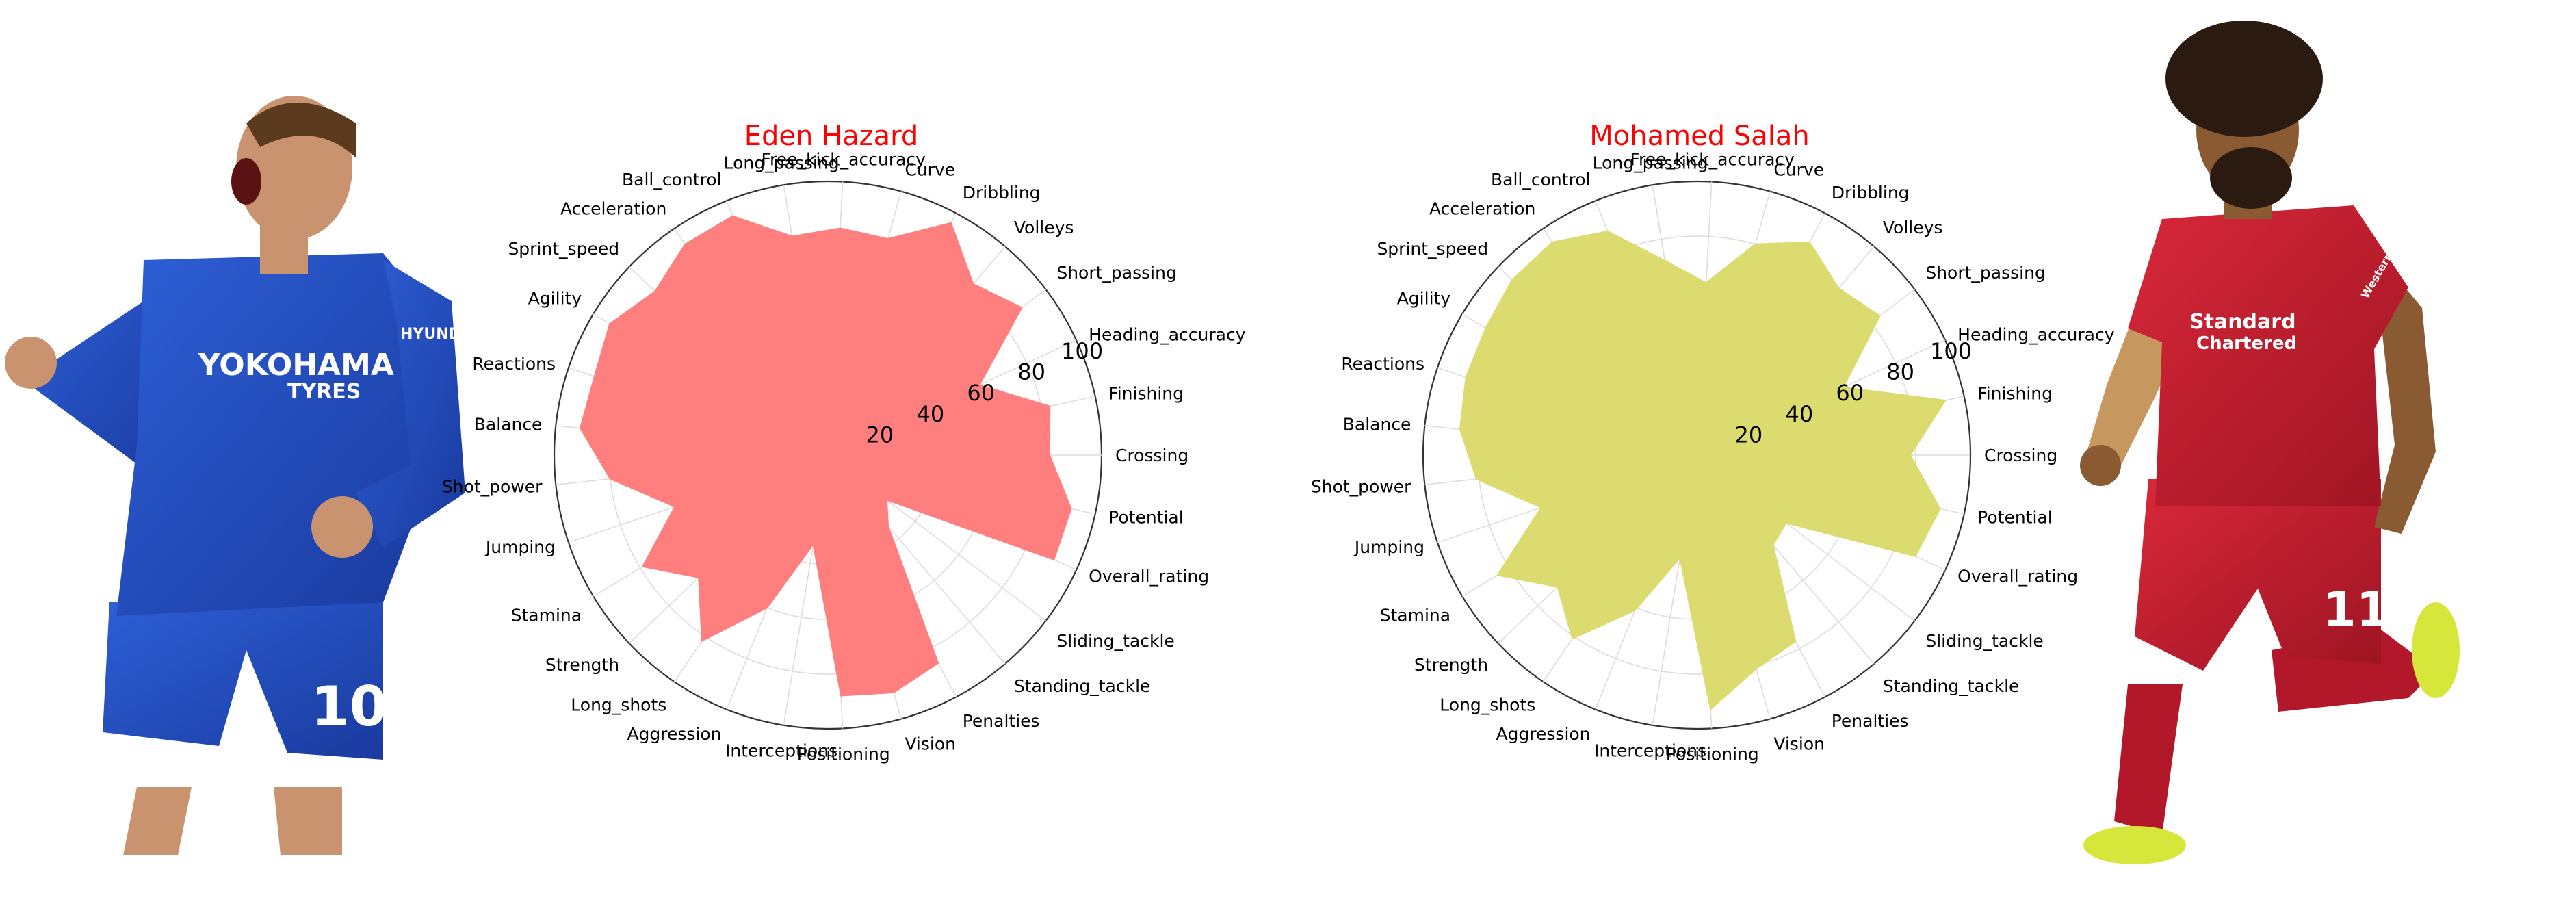 The width and height of the screenshot is (2576, 902). Describe the element at coordinates (2270, 443) in the screenshot. I see `player-photo-salah: 11 Standard Chartered Western Union` at that location.